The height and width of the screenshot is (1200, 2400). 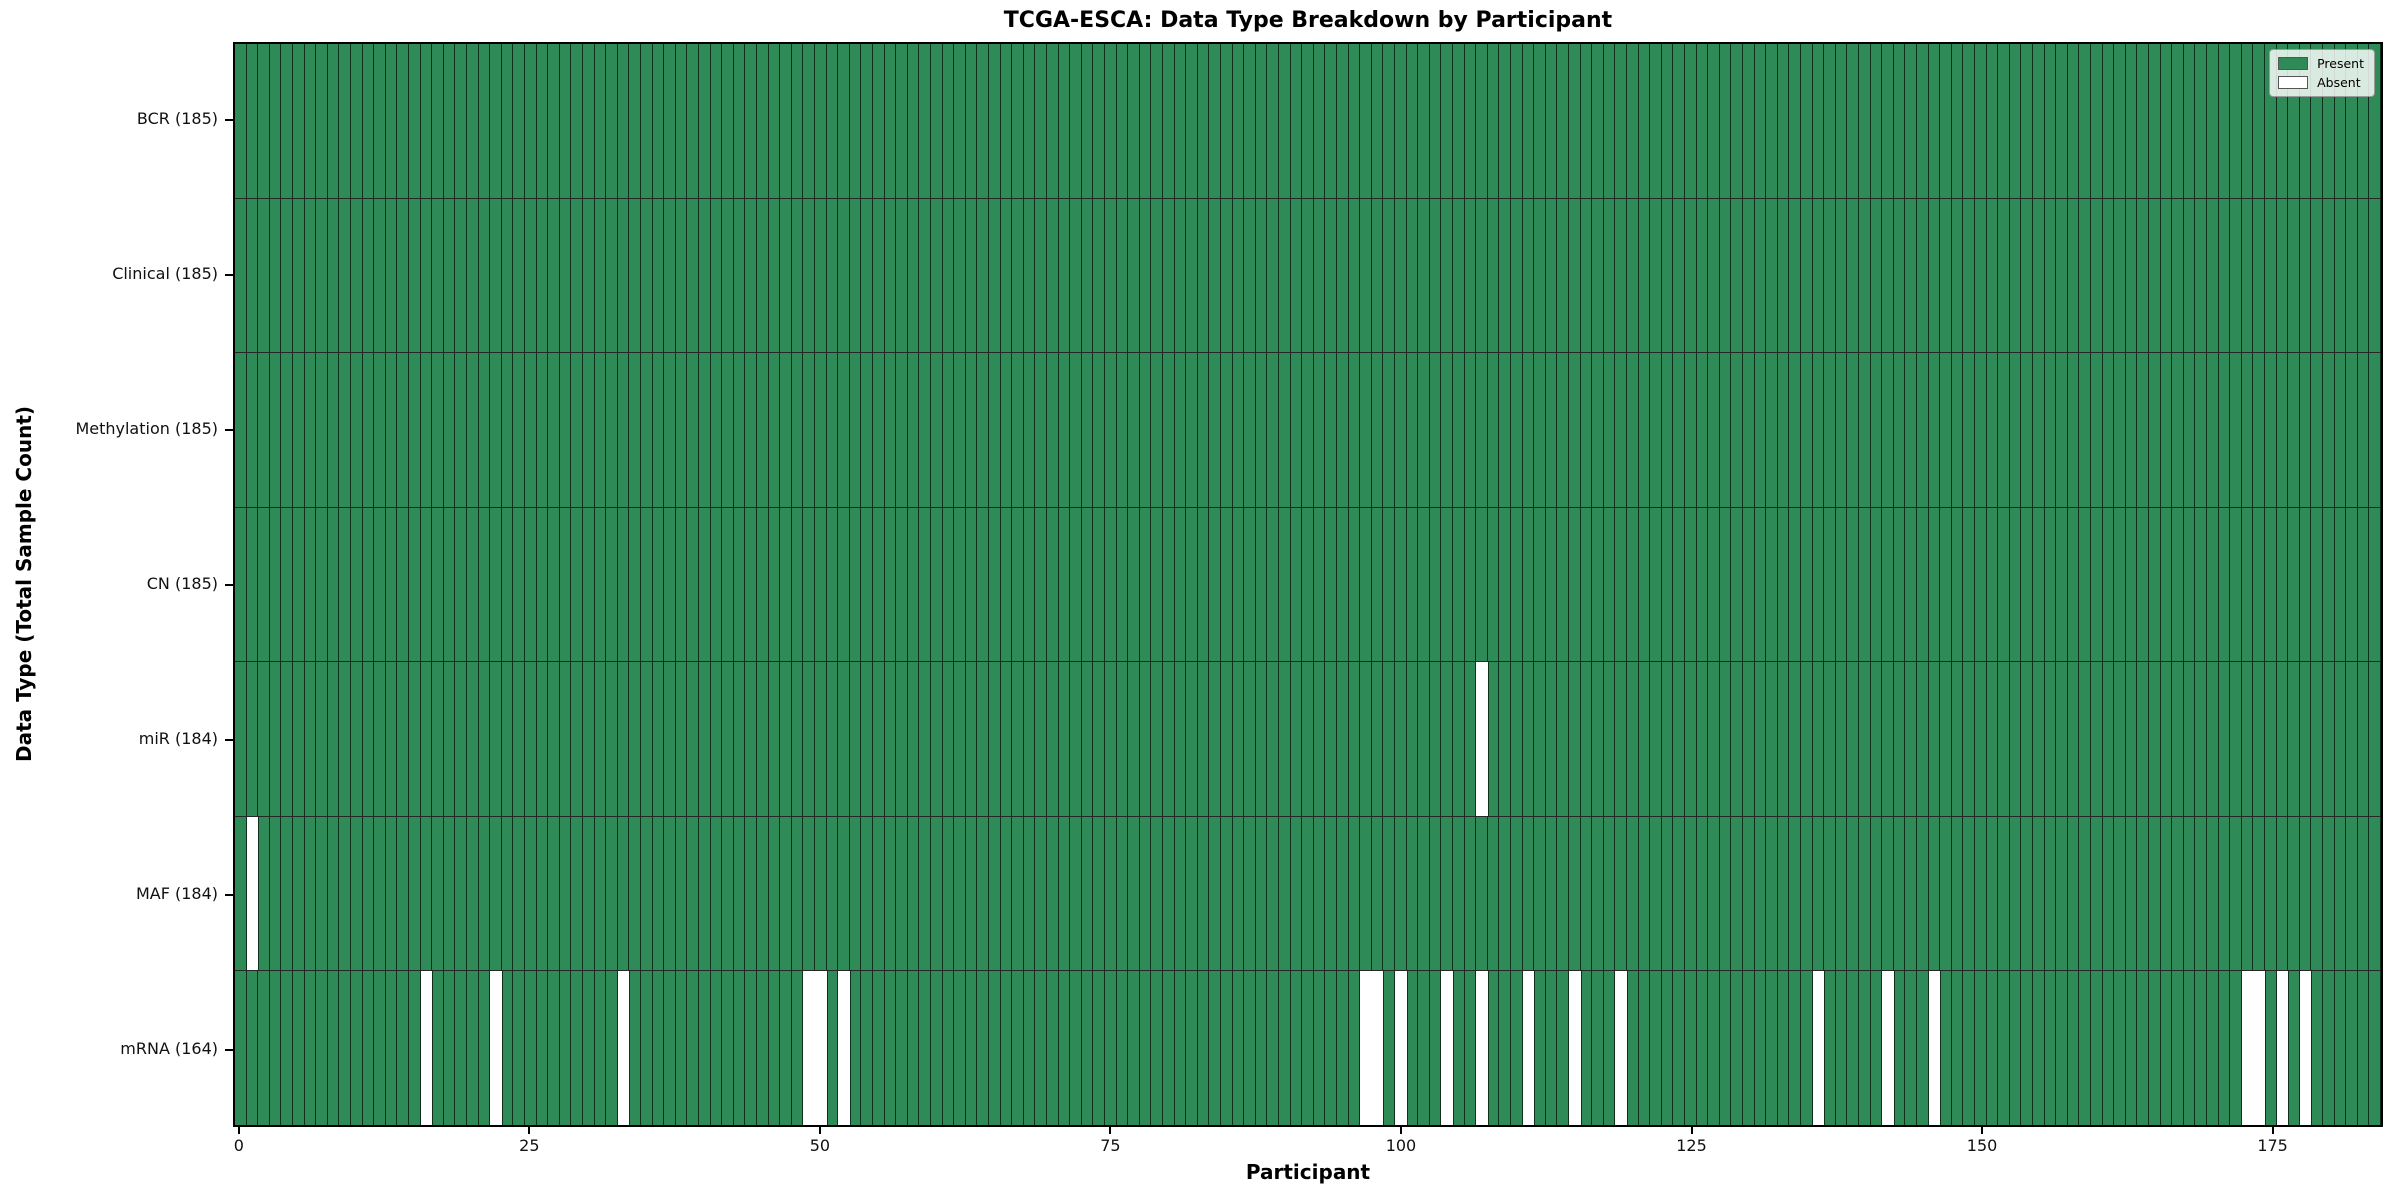 What do you see at coordinates (182, 583) in the screenshot?
I see `y-tick-label-cn: CN (185)` at bounding box center [182, 583].